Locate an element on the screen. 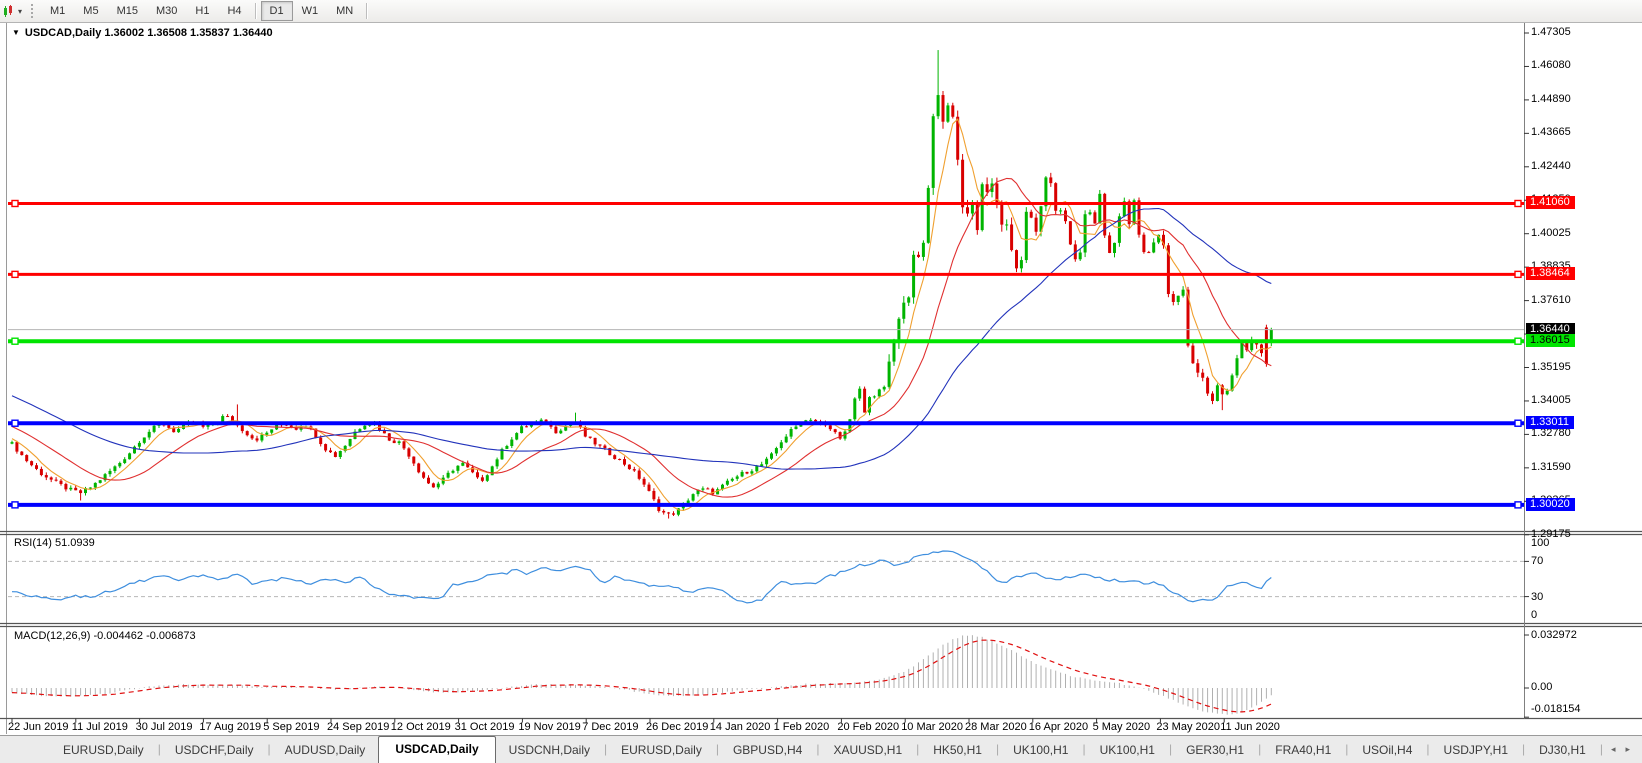 Image resolution: width=1642 pixels, height=763 pixels. tab-usdcad-daily-3: USDCAD,Daily is located at coordinates (437, 749).